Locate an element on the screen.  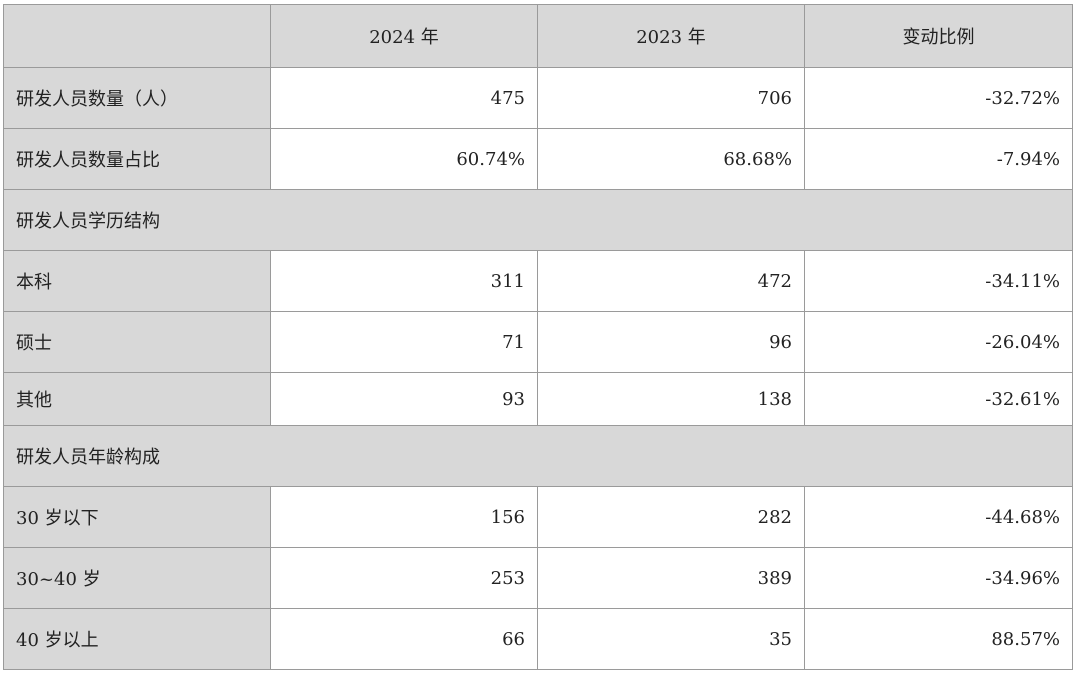
value-2024: 71 is located at coordinates (404, 342).